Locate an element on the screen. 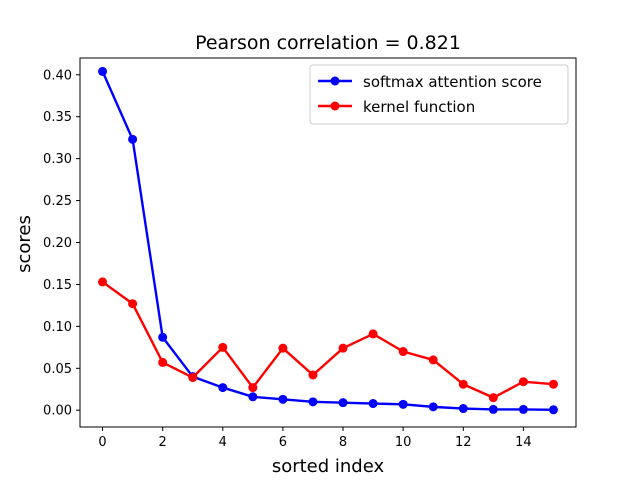 Image resolution: width=640 pixels, height=480 pixels. x-tick-label: 8 is located at coordinates (343, 442).